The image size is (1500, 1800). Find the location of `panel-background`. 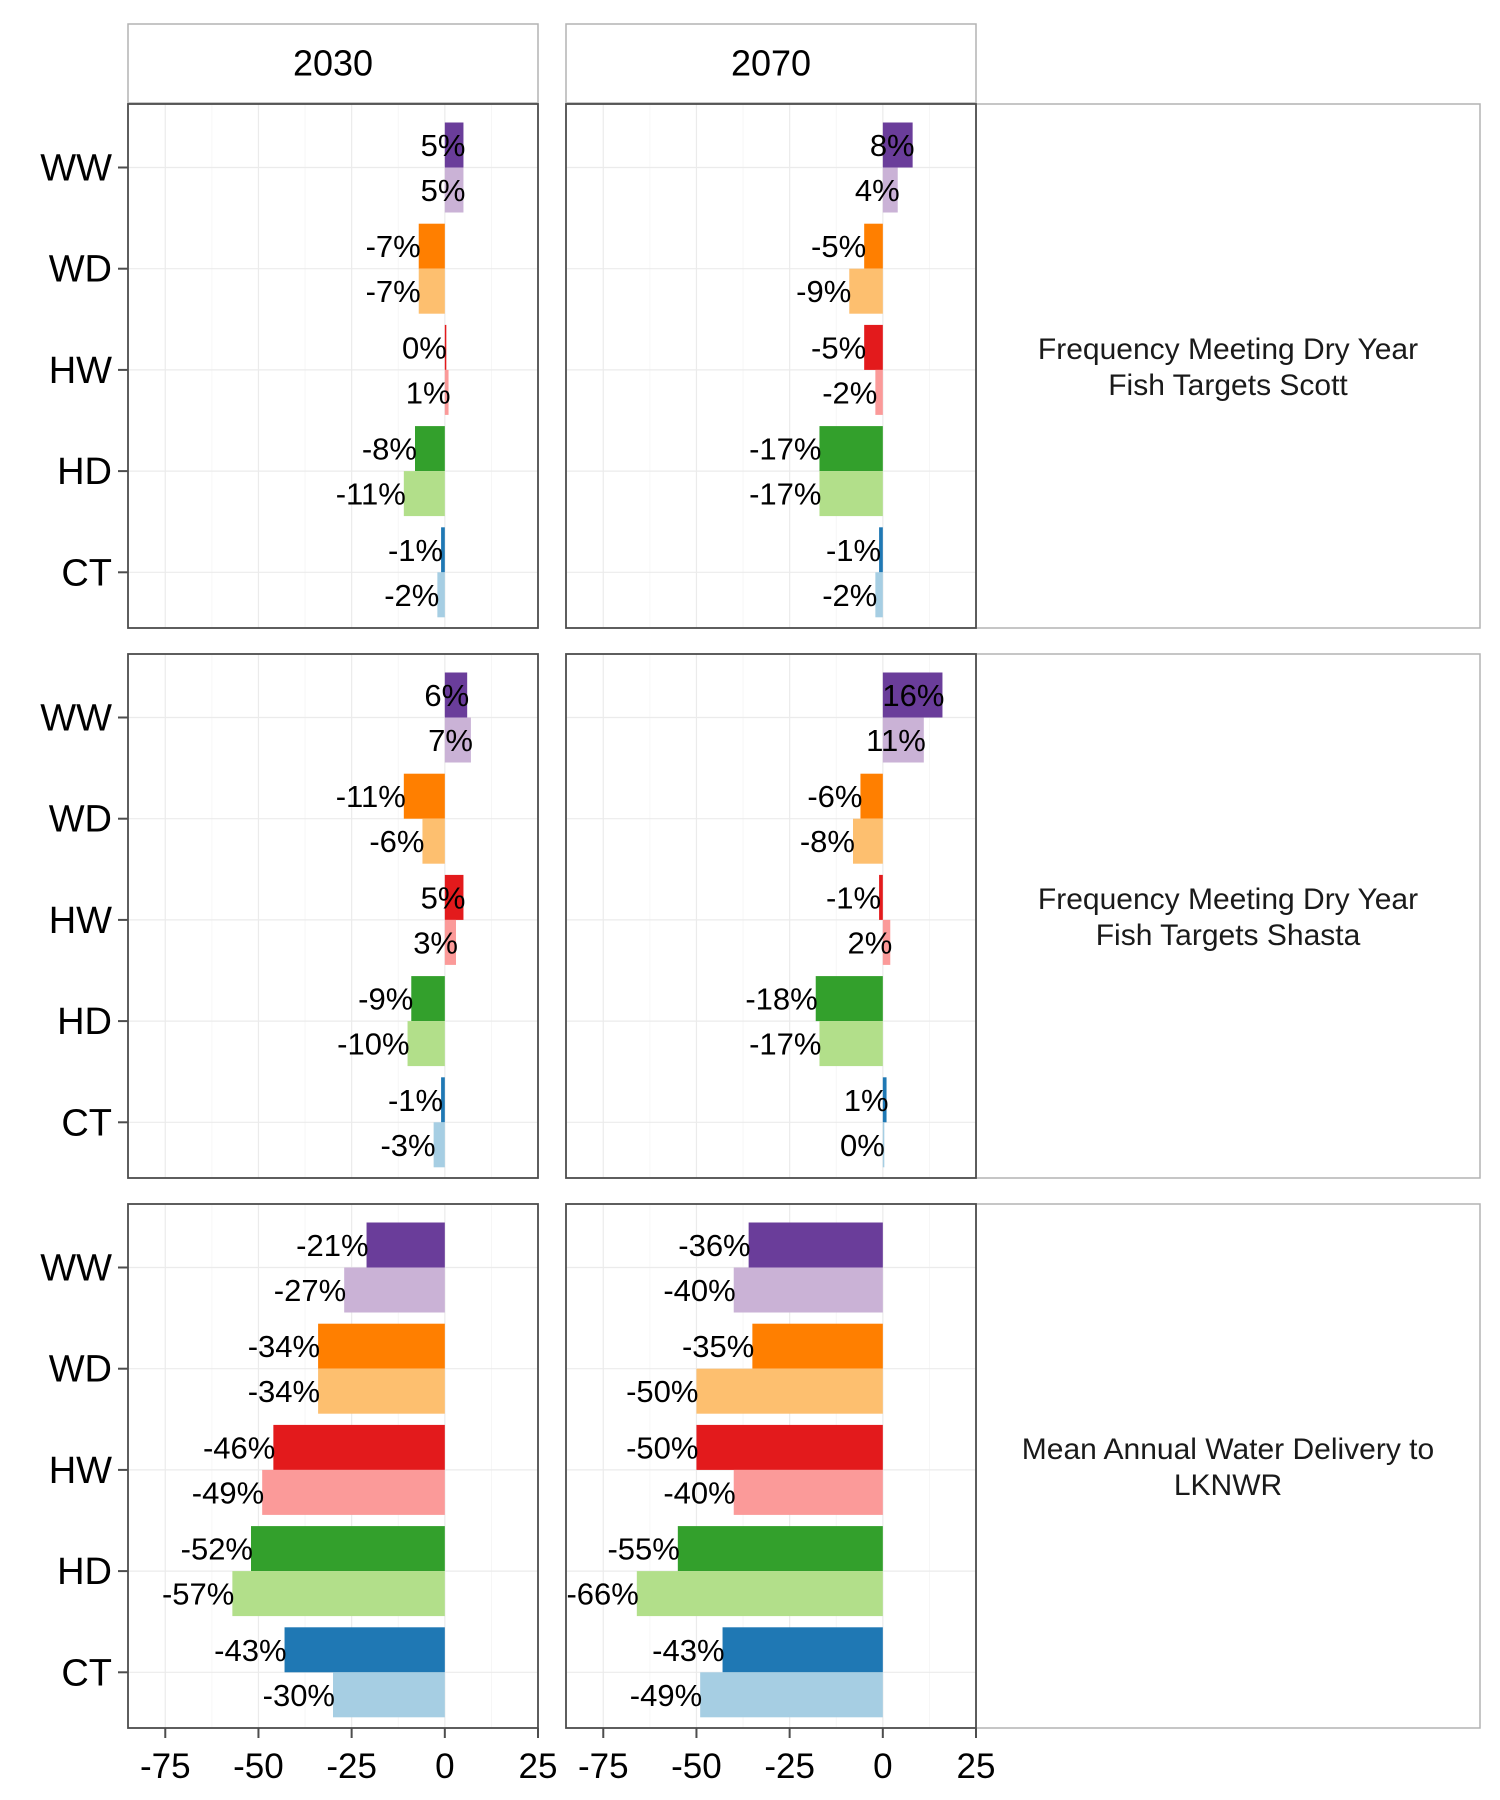

panel-background is located at coordinates (333, 916).